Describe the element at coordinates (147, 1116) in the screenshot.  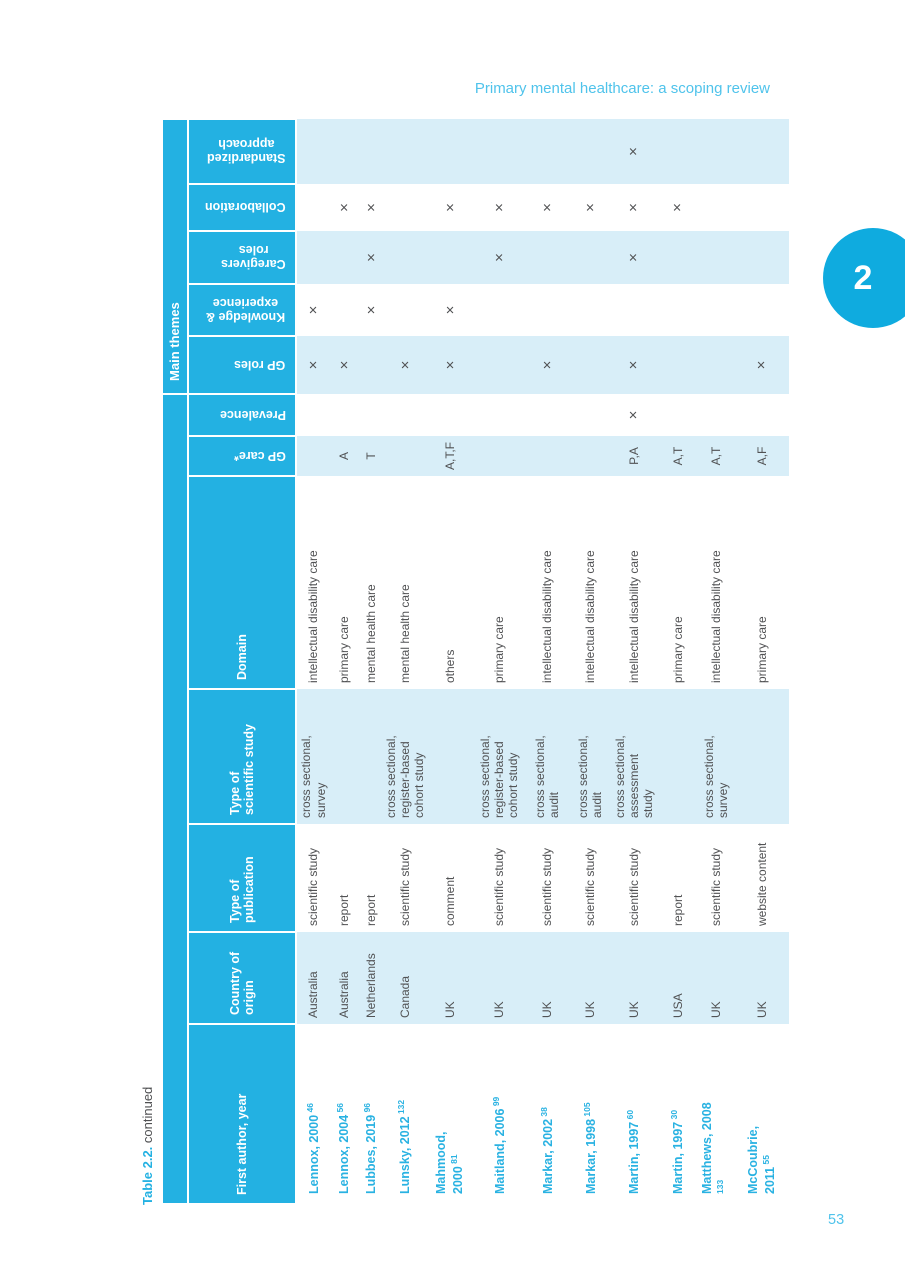
I see `table-caption-continued: continued` at that location.